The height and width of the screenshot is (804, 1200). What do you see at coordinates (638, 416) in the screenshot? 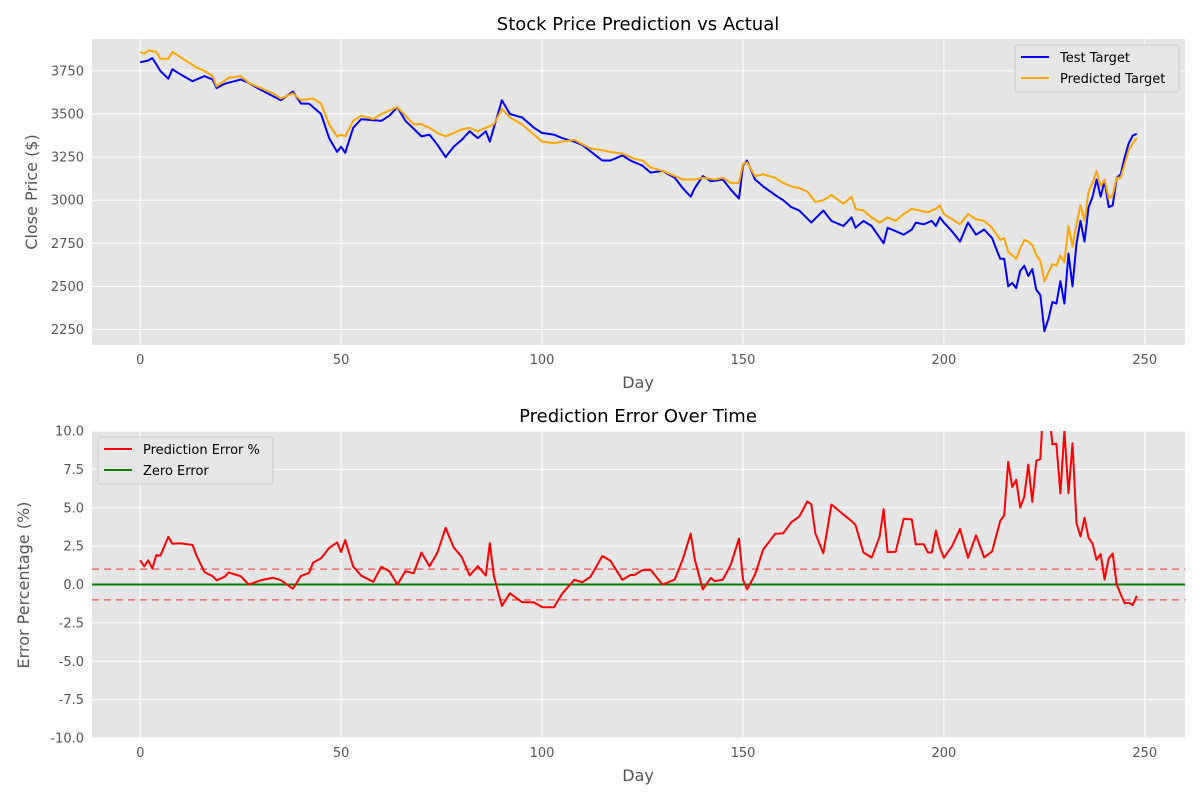
I see `chart-title: Prediction Error Over Time` at bounding box center [638, 416].